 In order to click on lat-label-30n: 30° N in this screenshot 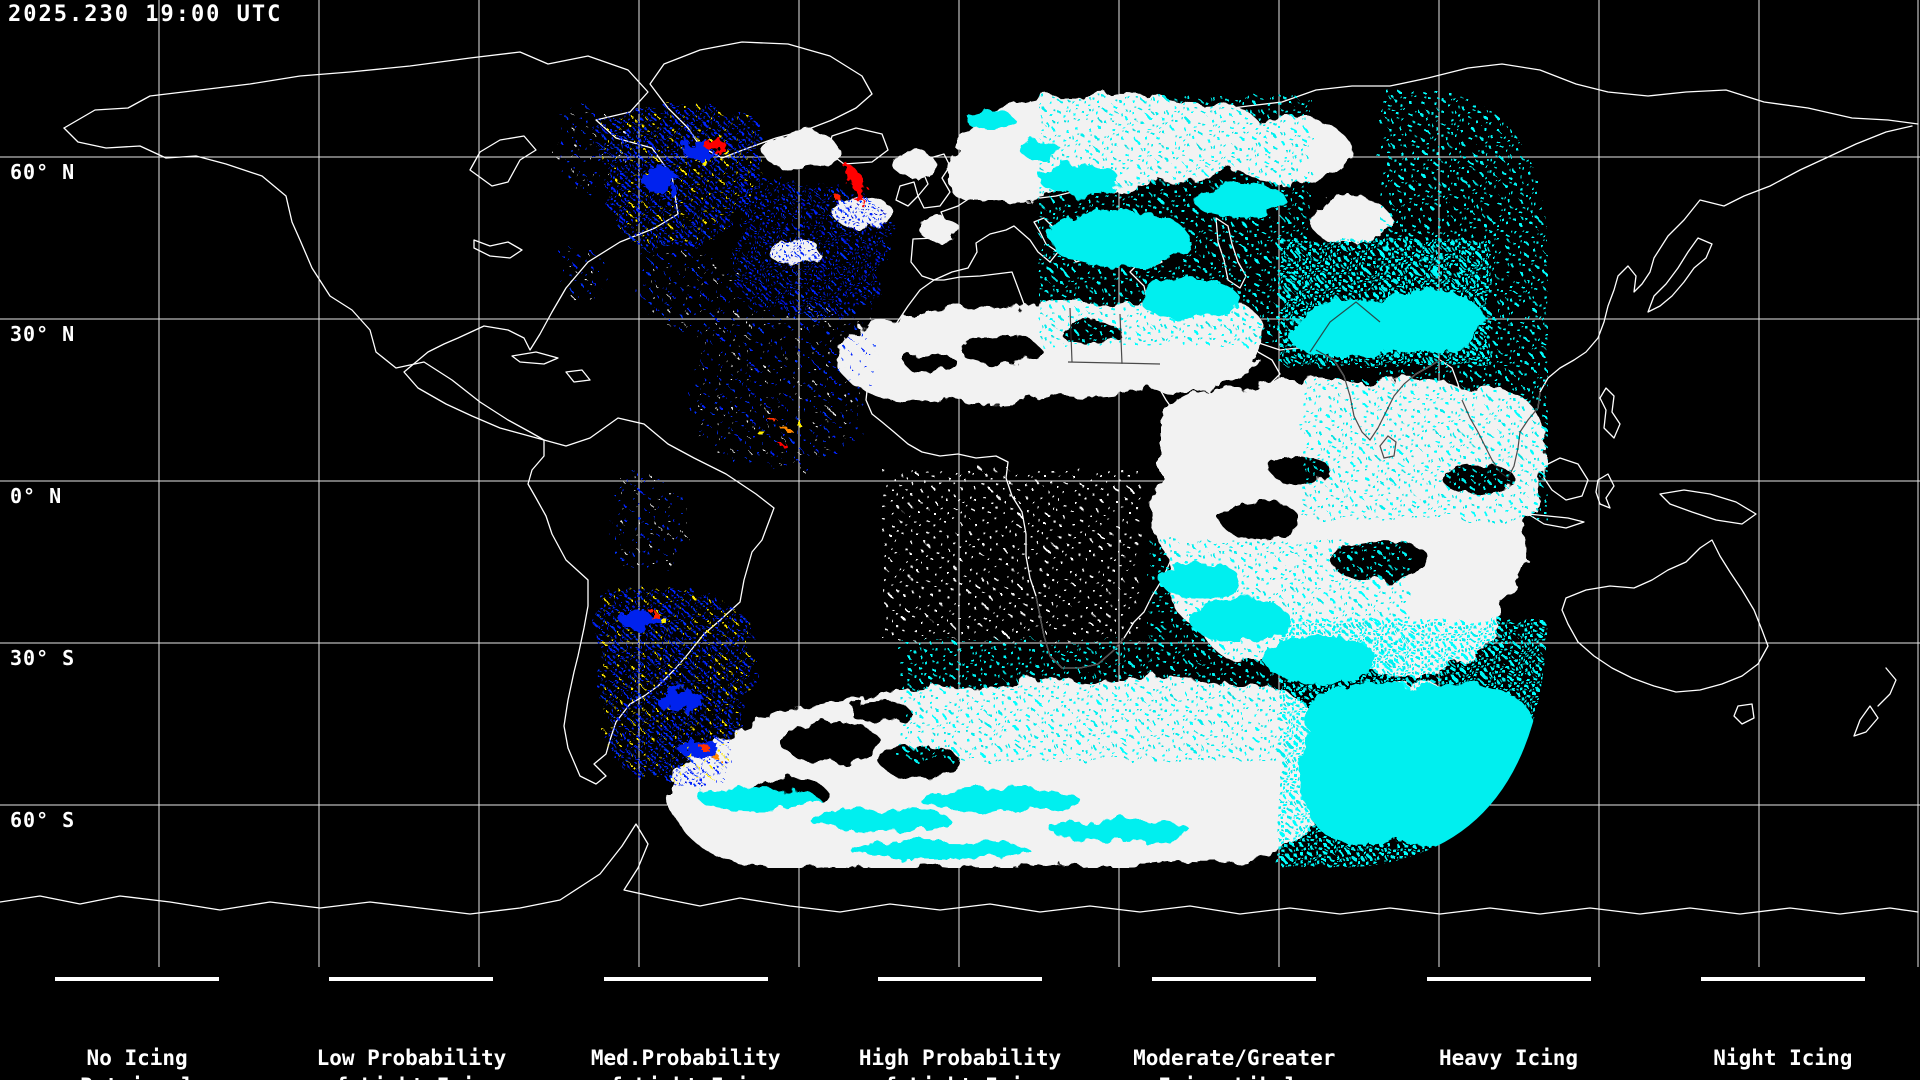, I will do `click(43, 334)`.